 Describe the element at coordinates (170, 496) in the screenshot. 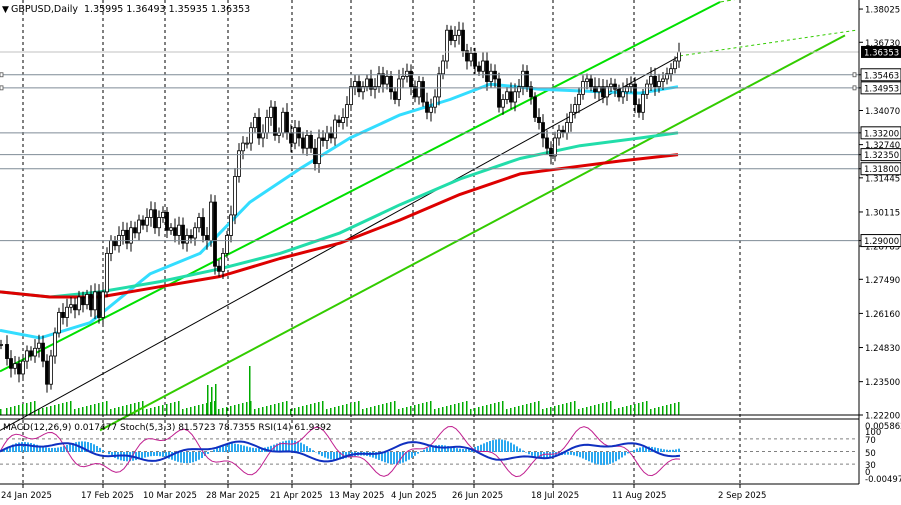

I see `date-tick-label: 10 Mar 2025` at that location.